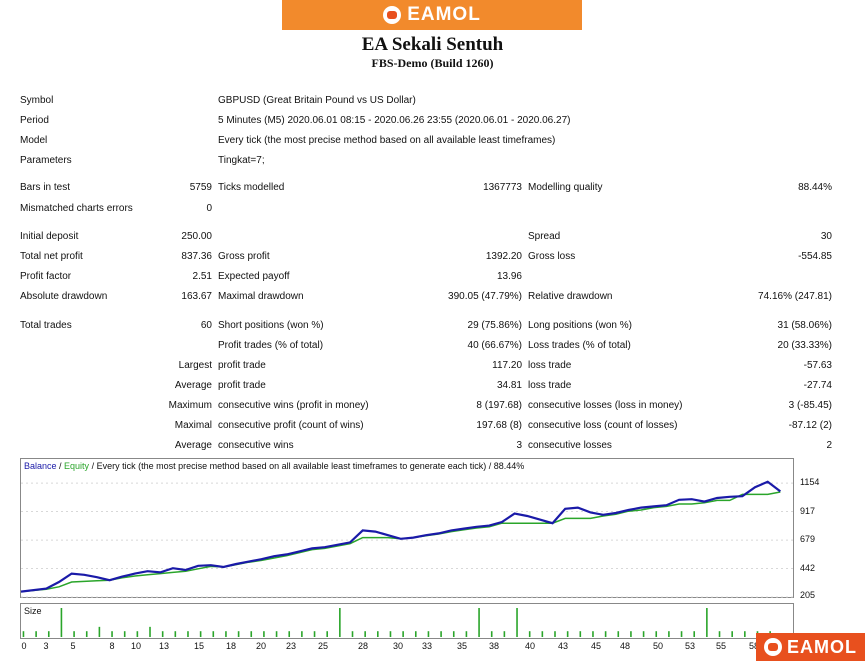 The image size is (865, 661). I want to click on maximal-drawdown-value: 390.05 (47.79%), so click(485, 296).